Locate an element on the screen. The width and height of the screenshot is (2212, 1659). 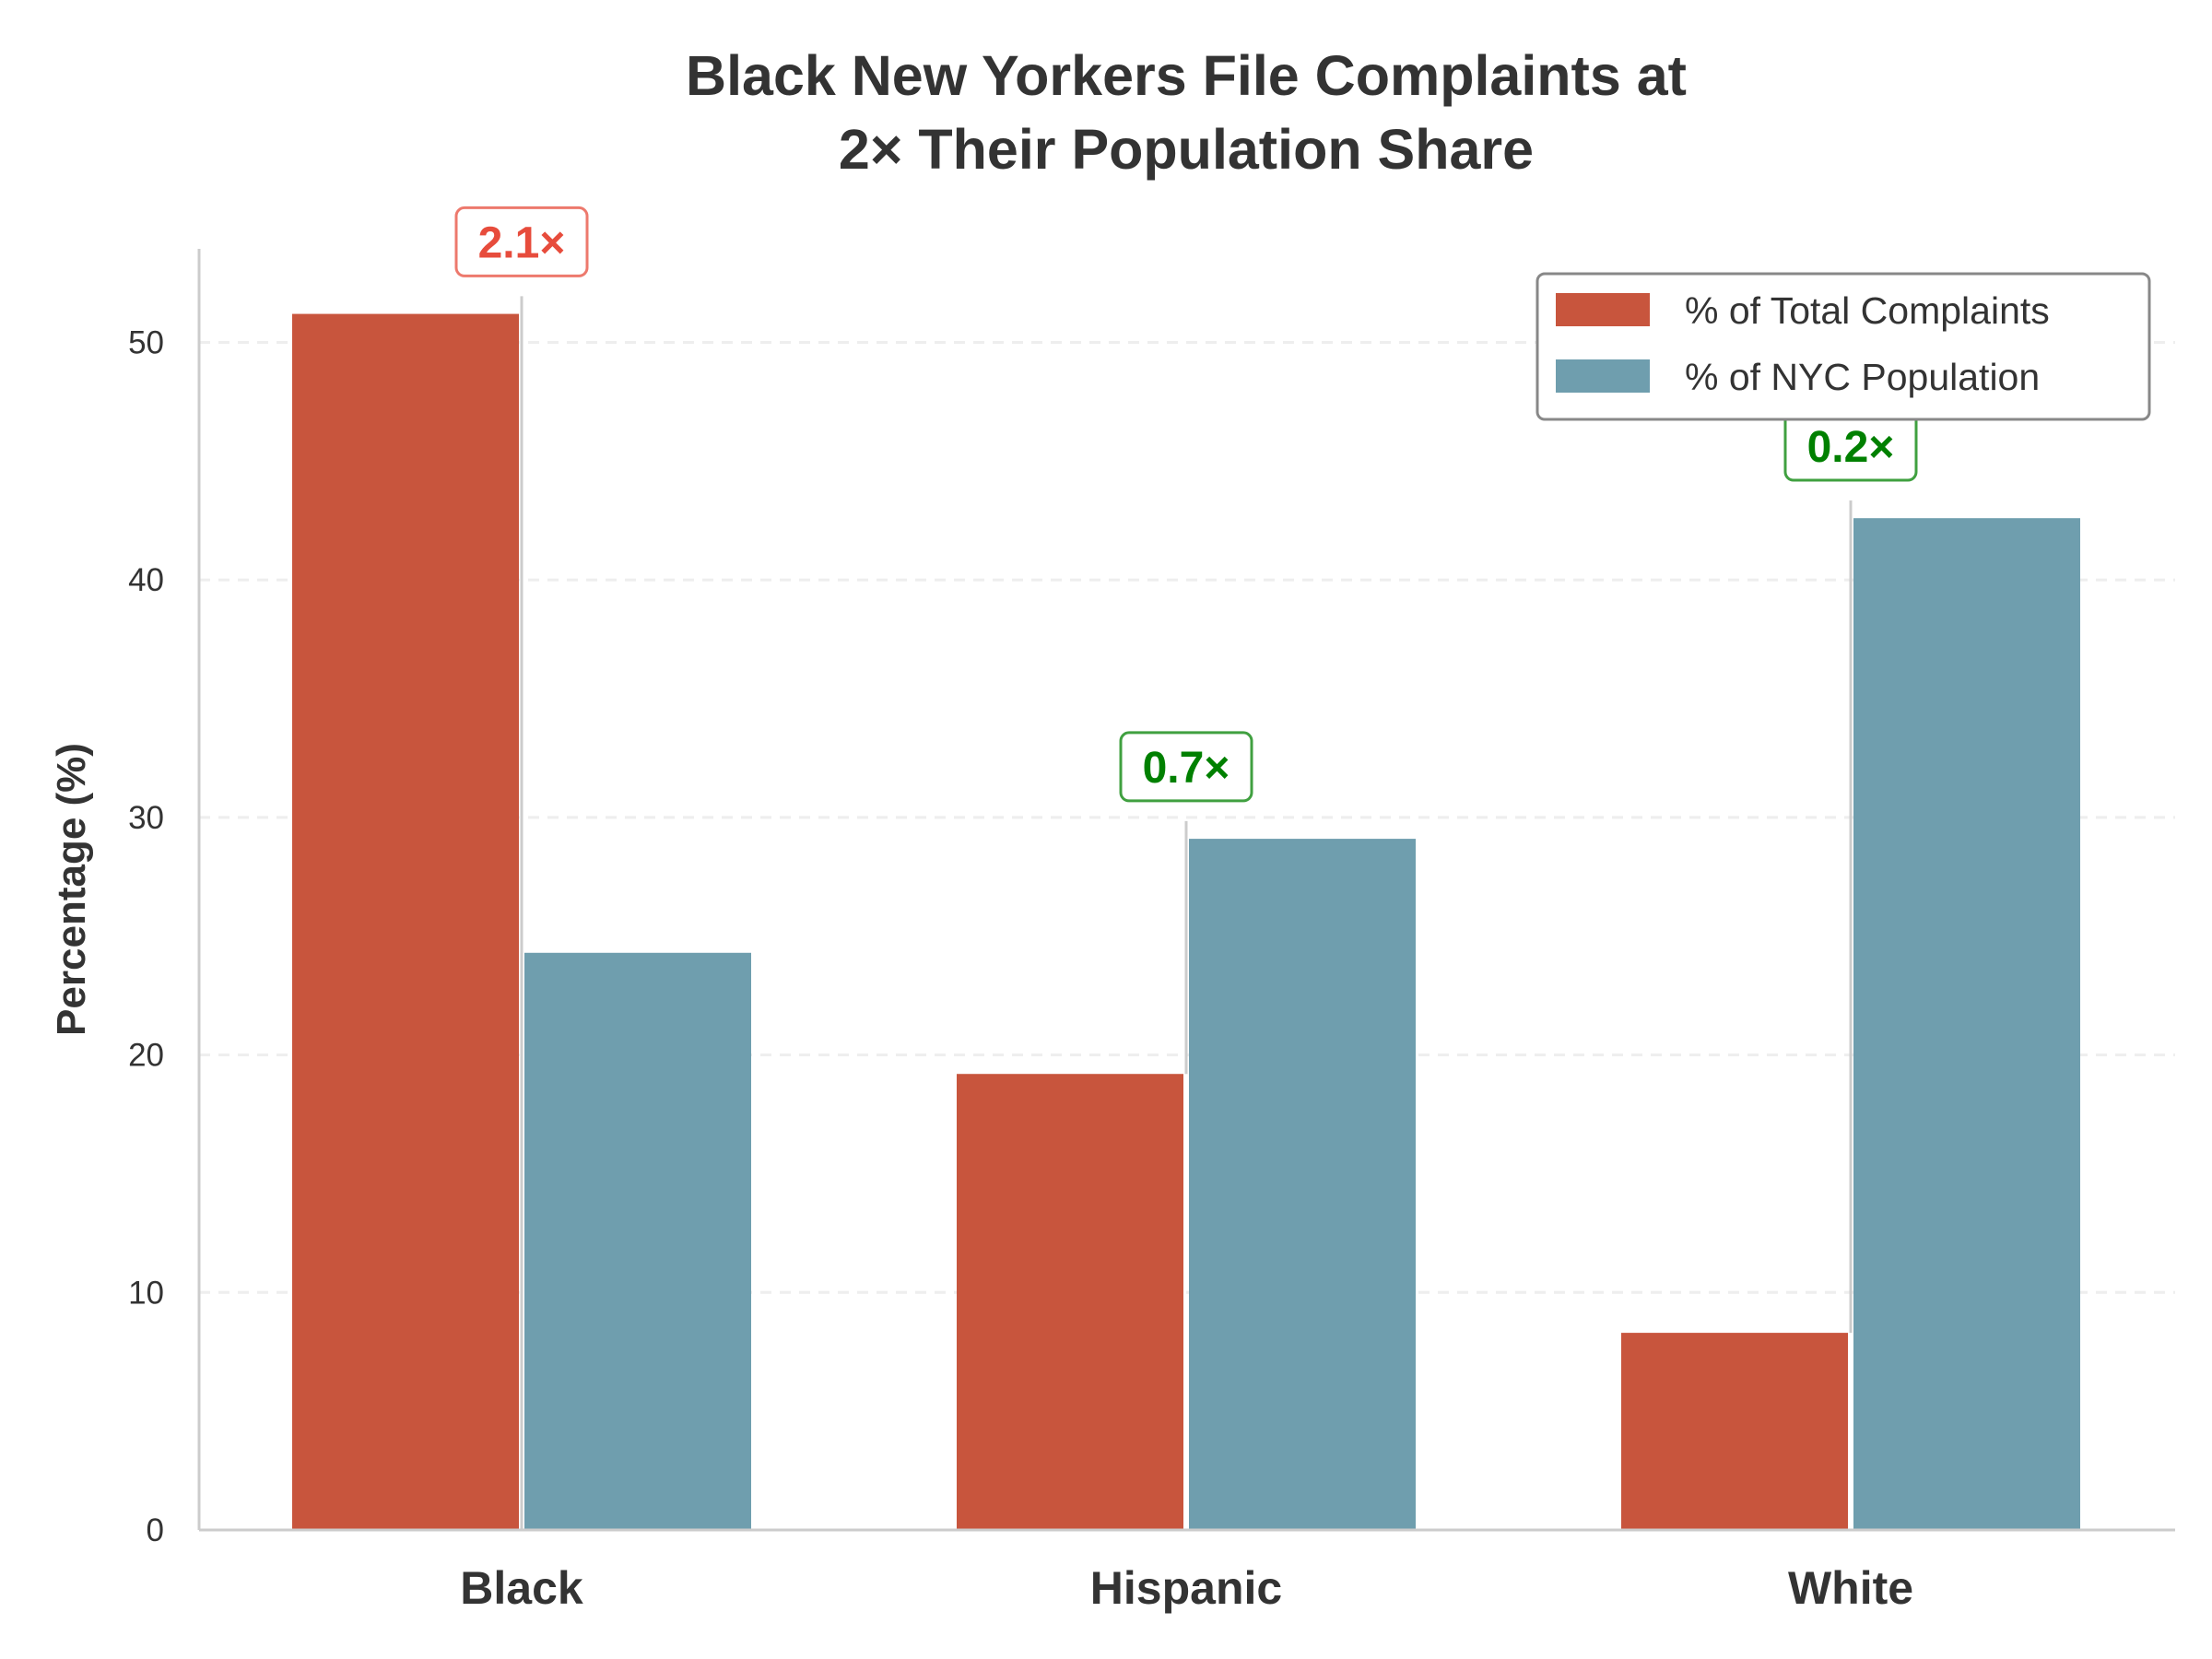
y-tick-label-50: 50 is located at coordinates (146, 343).